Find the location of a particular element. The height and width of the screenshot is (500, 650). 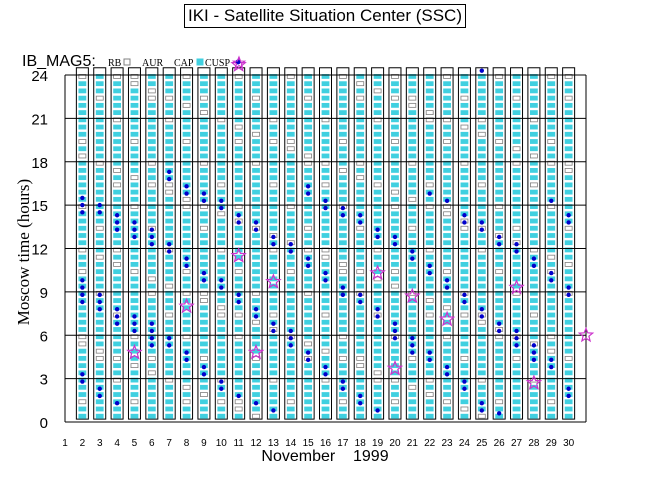

legend-marker is located at coordinates (127, 62).